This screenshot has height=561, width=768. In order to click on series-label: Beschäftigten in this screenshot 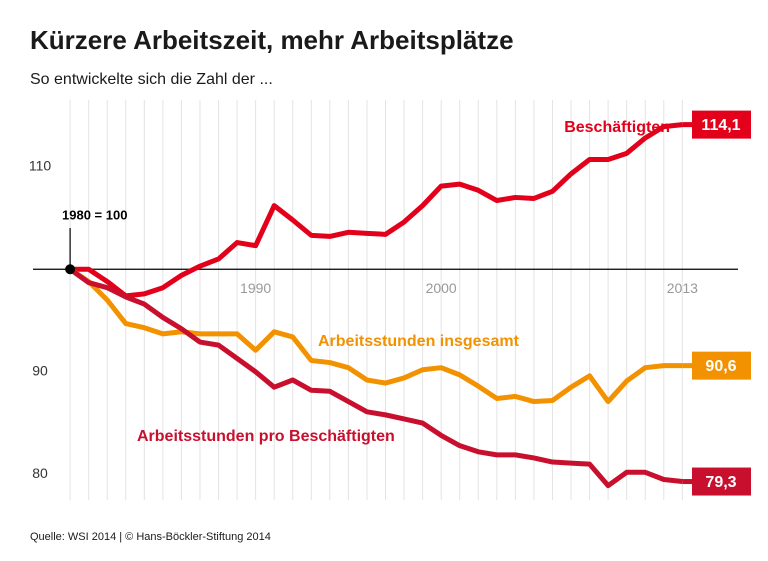, I will do `click(617, 127)`.